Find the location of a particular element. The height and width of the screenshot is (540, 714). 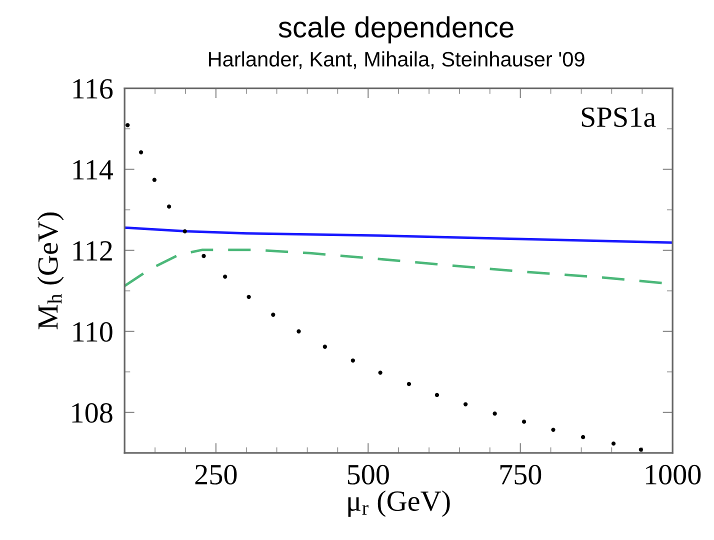

y-tick-label: 110 is located at coordinates (92, 332).